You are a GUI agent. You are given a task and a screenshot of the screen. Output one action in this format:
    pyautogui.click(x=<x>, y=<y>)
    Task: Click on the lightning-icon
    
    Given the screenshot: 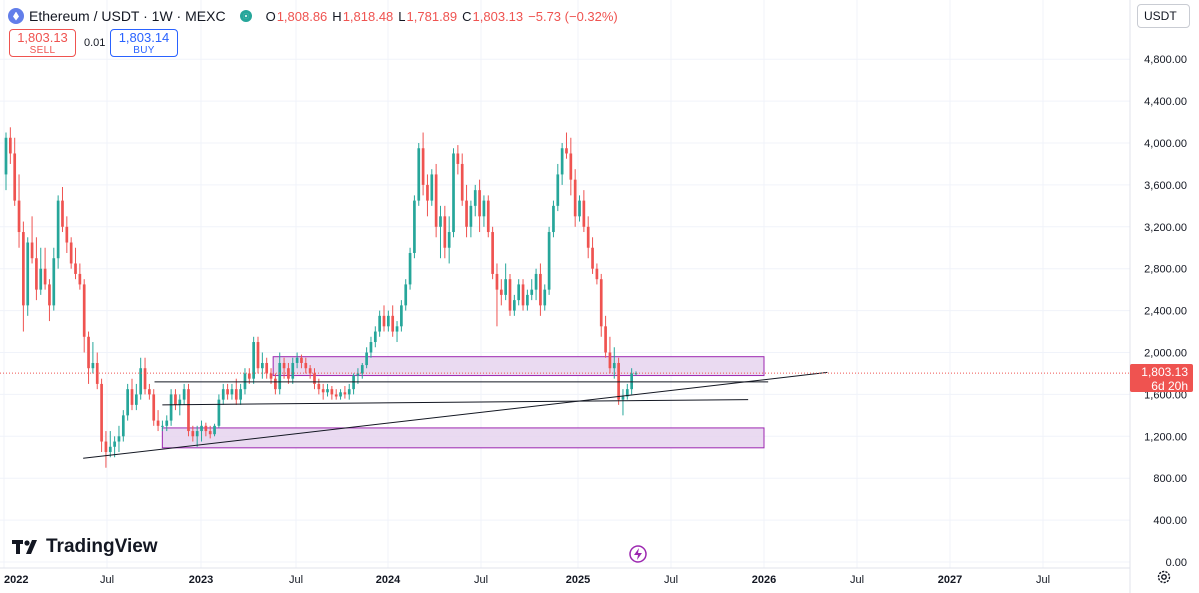 What is the action you would take?
    pyautogui.click(x=638, y=554)
    